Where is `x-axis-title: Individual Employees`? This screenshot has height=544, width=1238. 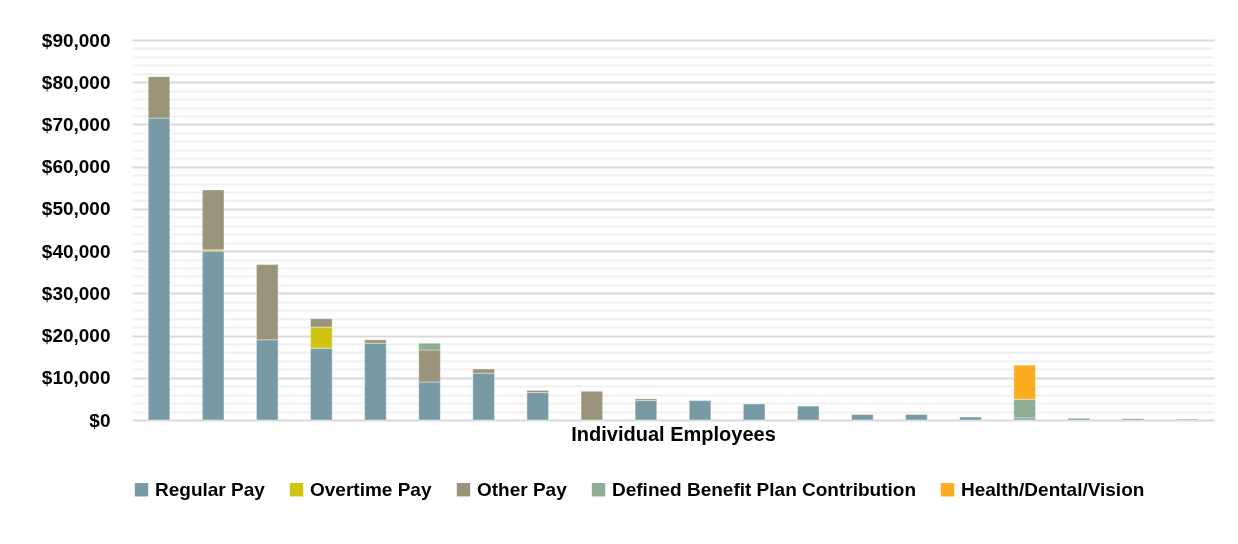 x-axis-title: Individual Employees is located at coordinates (673, 433).